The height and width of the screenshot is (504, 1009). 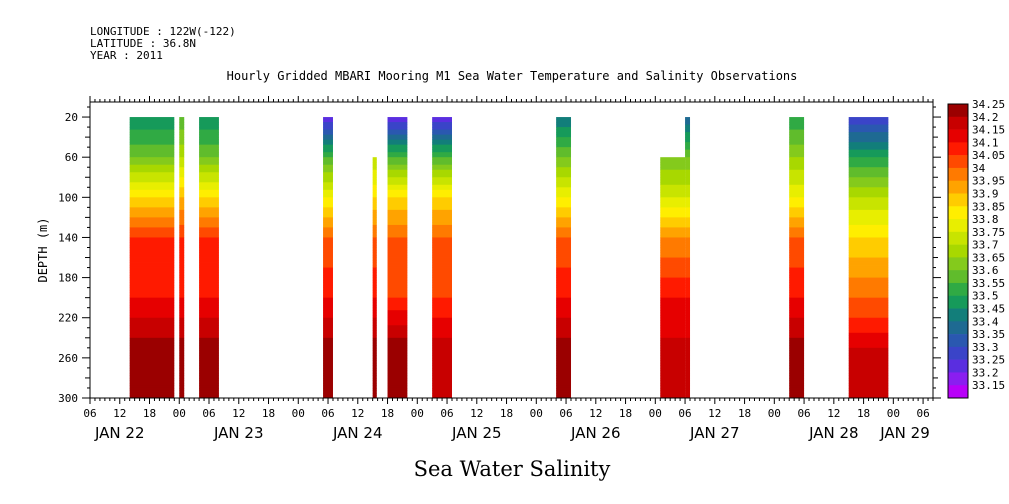 I want to click on x-tick-label: 00, so click(x=893, y=413).